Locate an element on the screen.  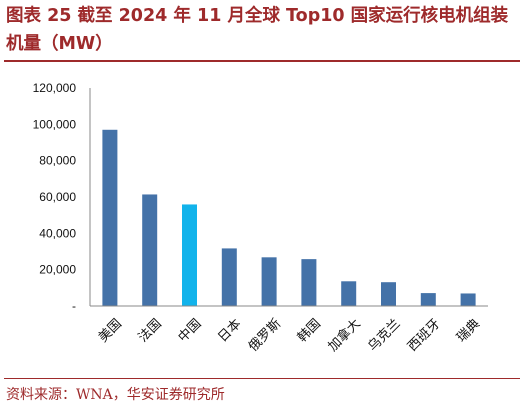
y-tick-label: - is located at coordinates (74, 306).